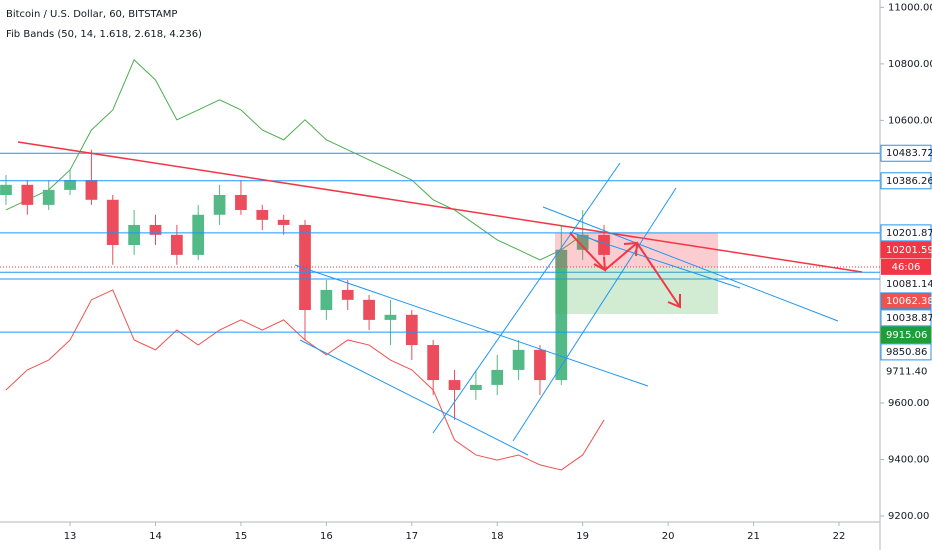  What do you see at coordinates (909, 181) in the screenshot?
I see `price-label: 10386.26` at bounding box center [909, 181].